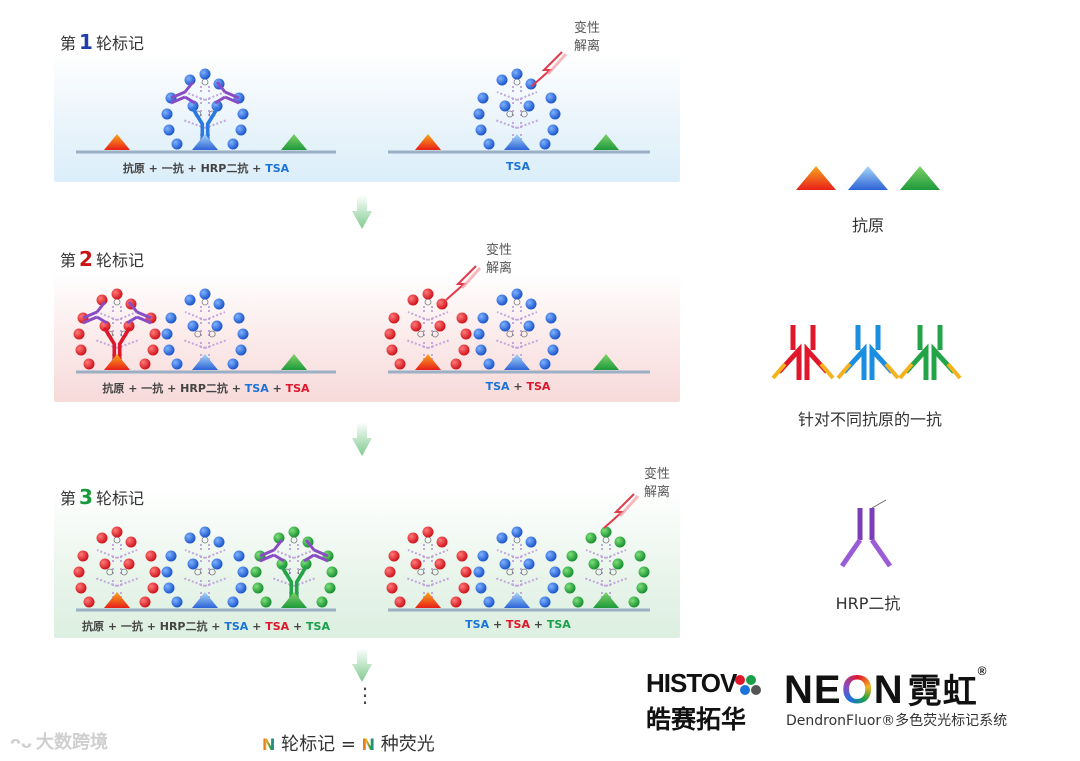 This screenshot has height=761, width=1080. I want to click on round-3-panel, so click(367, 563).